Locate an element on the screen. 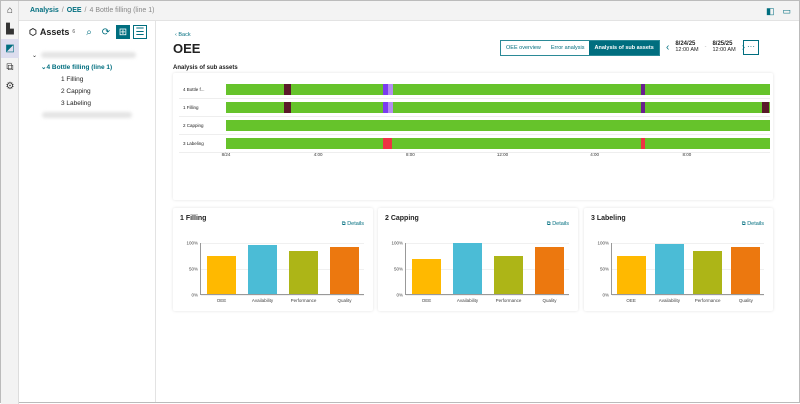  x-tick-label: 12:00 is located at coordinates (502, 154).